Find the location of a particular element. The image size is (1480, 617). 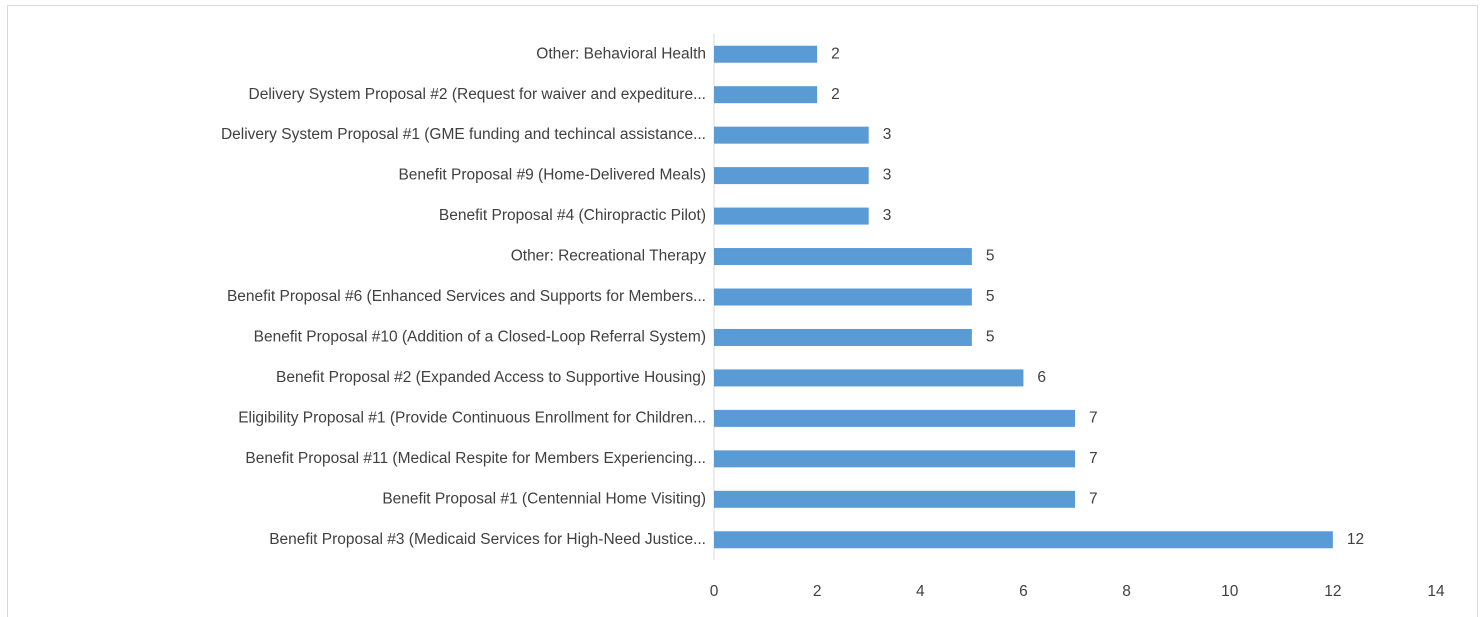

x-tick-label: 6 is located at coordinates (1023, 591).